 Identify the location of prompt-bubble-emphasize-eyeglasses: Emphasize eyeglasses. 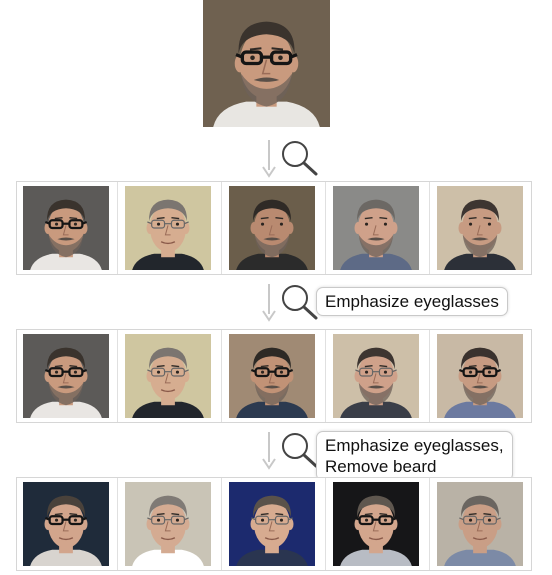
(412, 301).